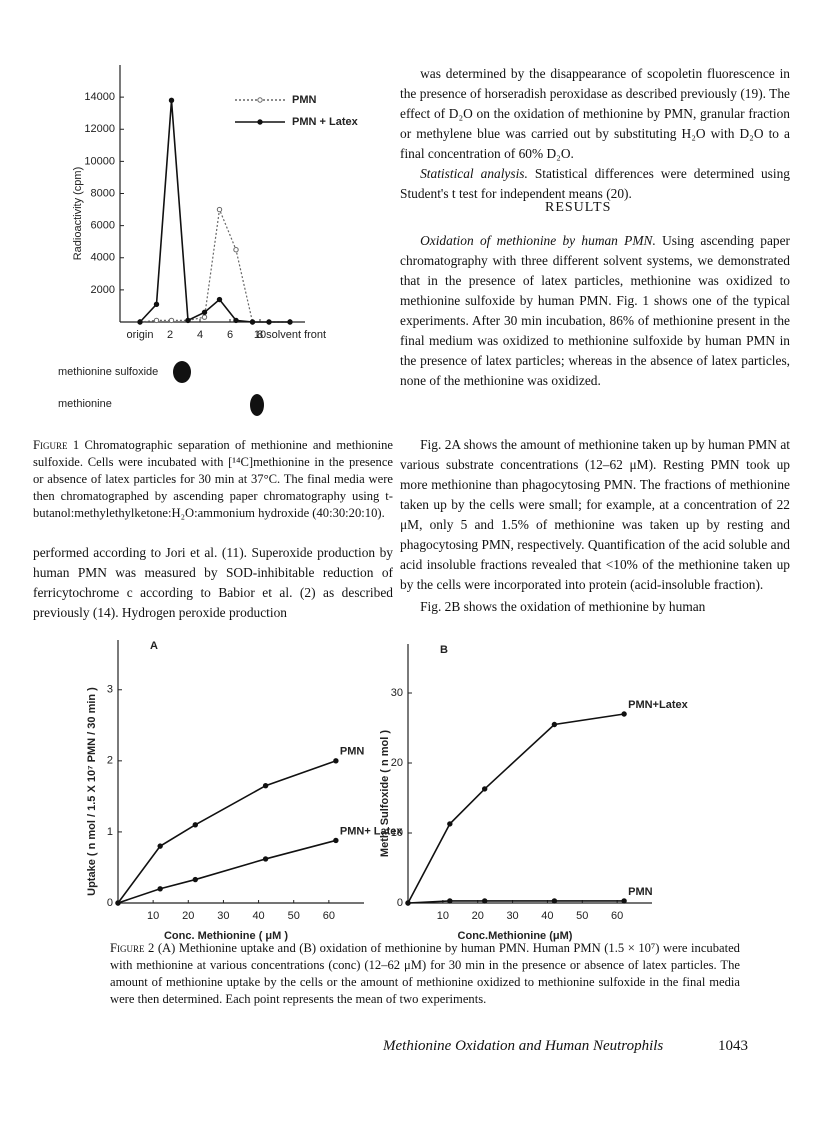 This screenshot has height=1127, width=816. I want to click on x-tick-label: origin, so click(140, 335).